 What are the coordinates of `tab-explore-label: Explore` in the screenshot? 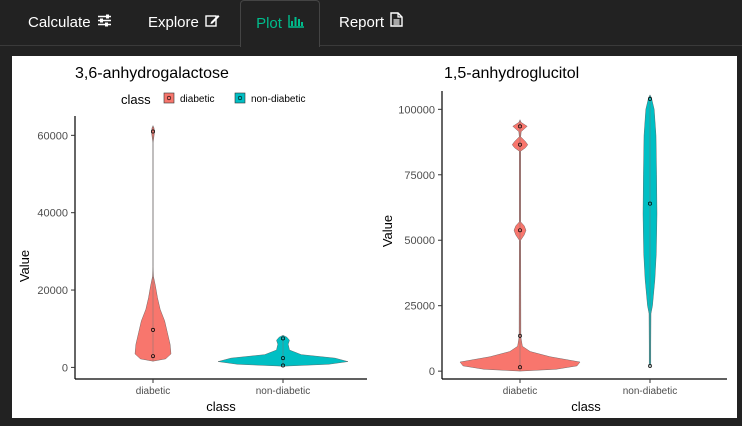 It's located at (173, 22).